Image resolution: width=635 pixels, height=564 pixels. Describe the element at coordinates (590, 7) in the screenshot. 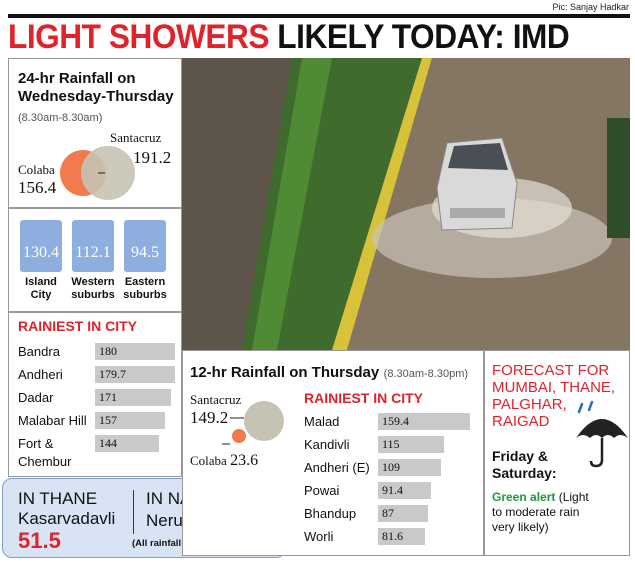

I see `photo-credit: Pic: Sanjay Hadkar` at that location.